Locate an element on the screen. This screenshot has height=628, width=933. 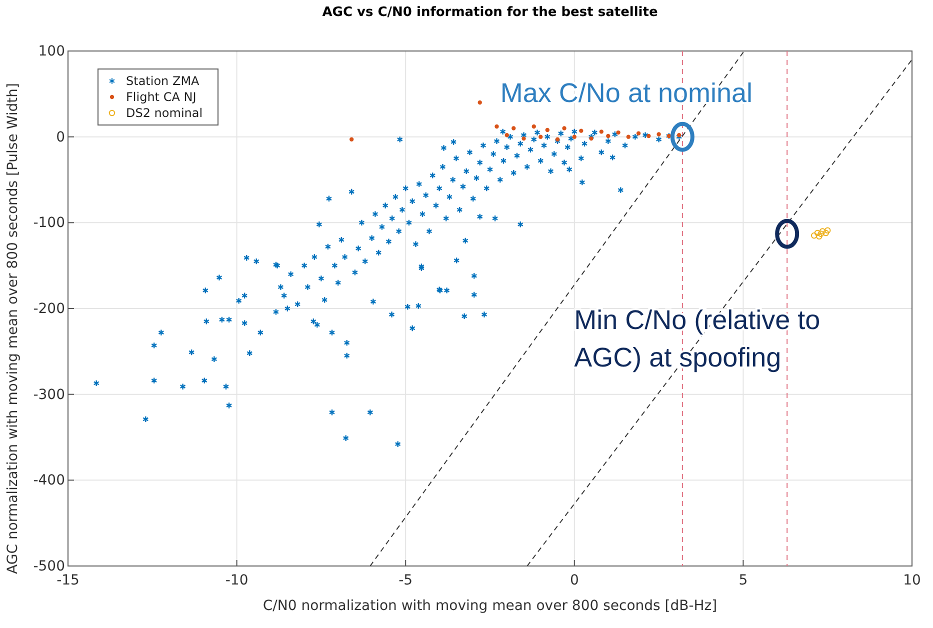
x-tick-label: 0 is located at coordinates (574, 580).